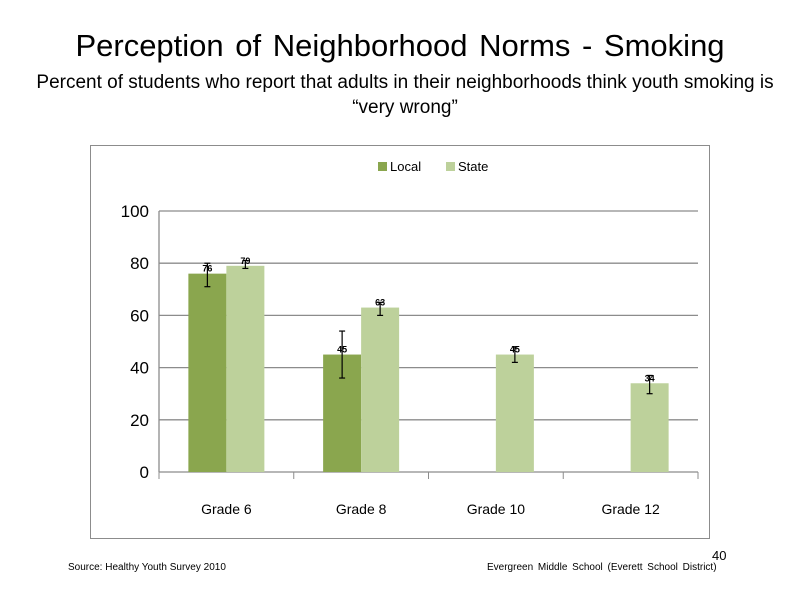  What do you see at coordinates (650, 378) in the screenshot?
I see `data-label-state-3: 34` at bounding box center [650, 378].